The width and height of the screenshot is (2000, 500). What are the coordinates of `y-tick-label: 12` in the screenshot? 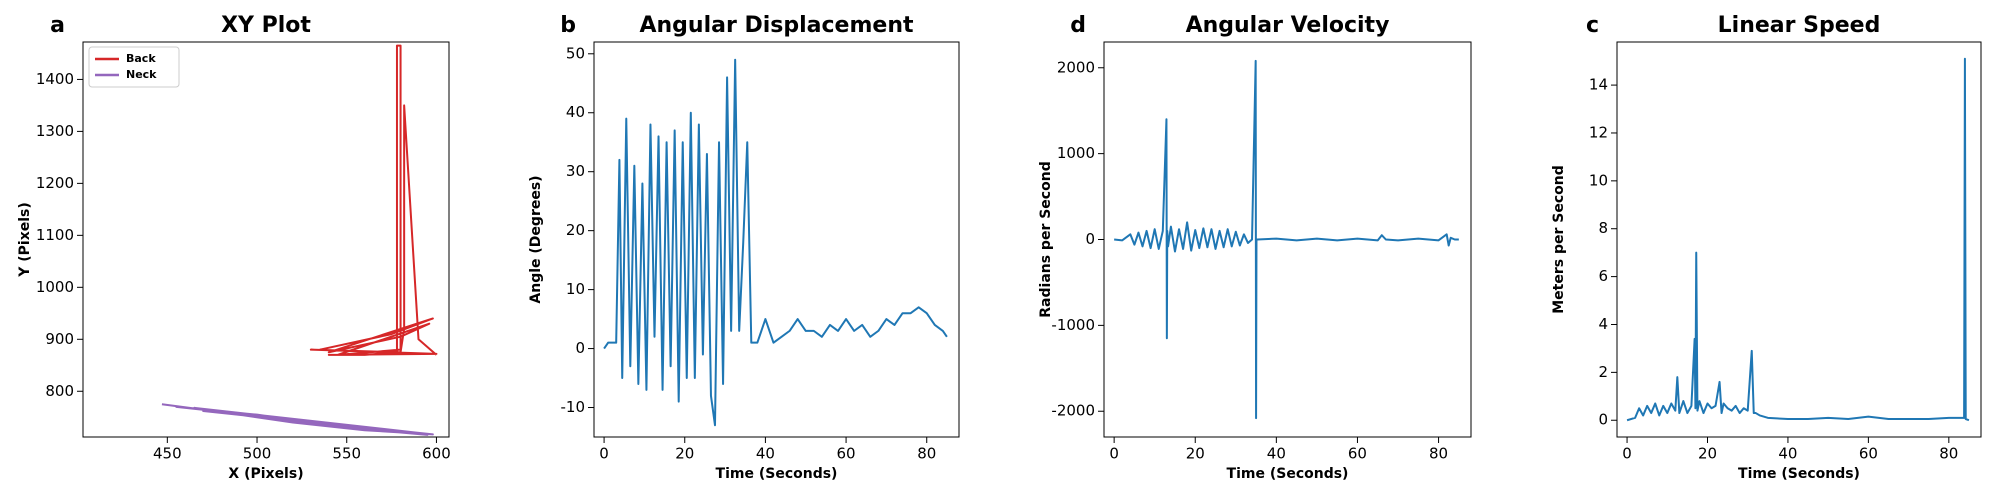 It's located at (1598, 132).